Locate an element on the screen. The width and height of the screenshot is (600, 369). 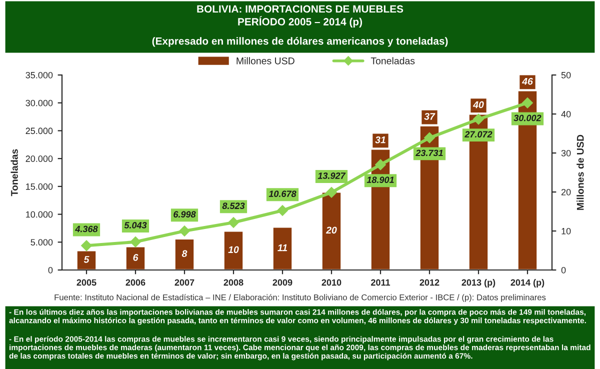
data-label: 10.678 is located at coordinates (282, 194).